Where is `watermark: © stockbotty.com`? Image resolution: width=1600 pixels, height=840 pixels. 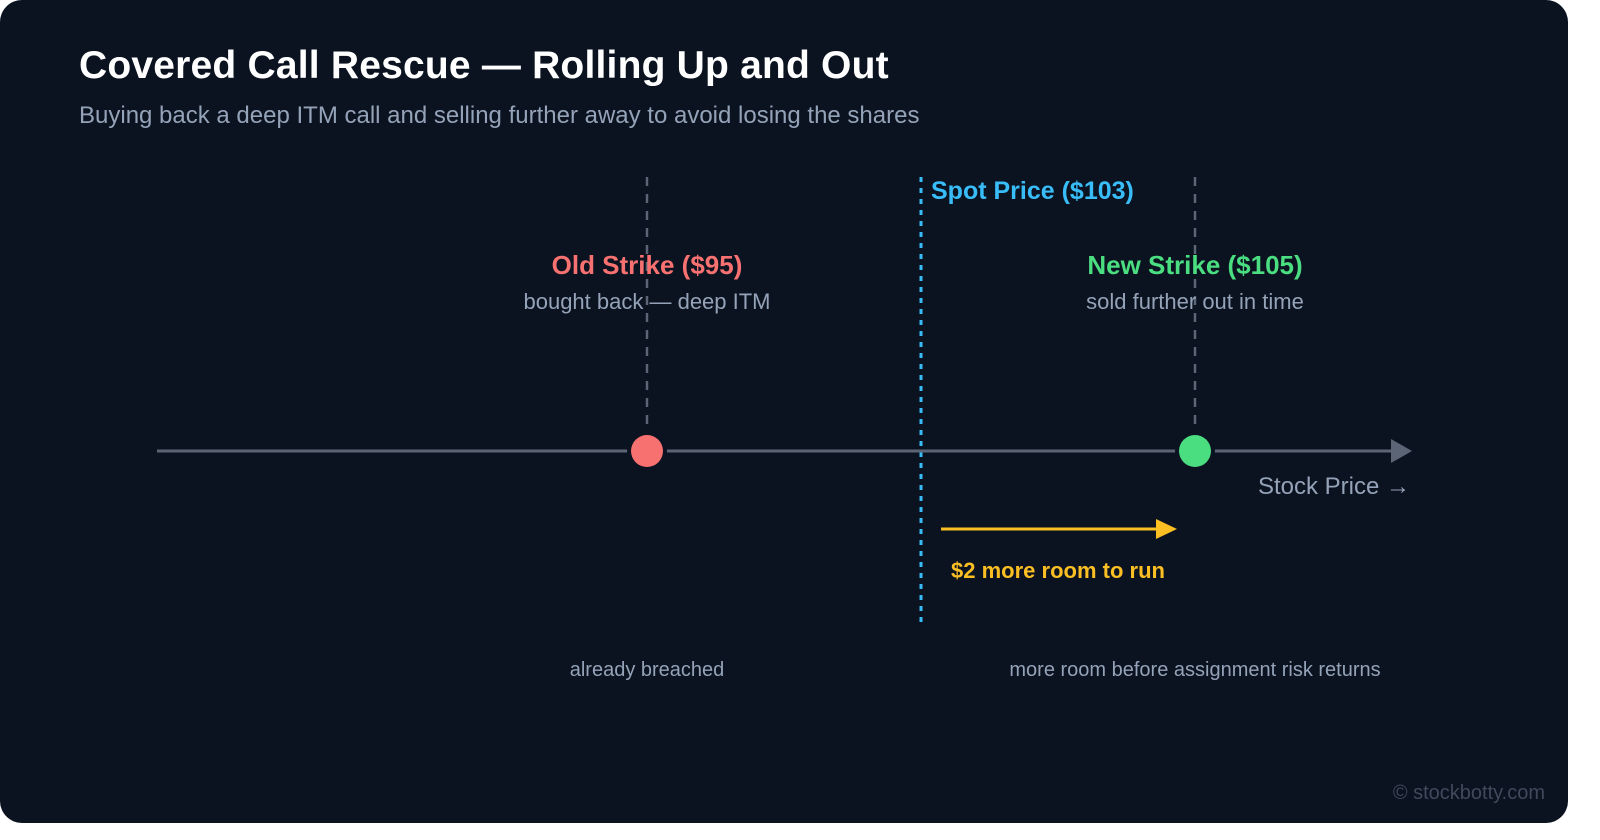 watermark: © stockbotty.com is located at coordinates (1469, 793).